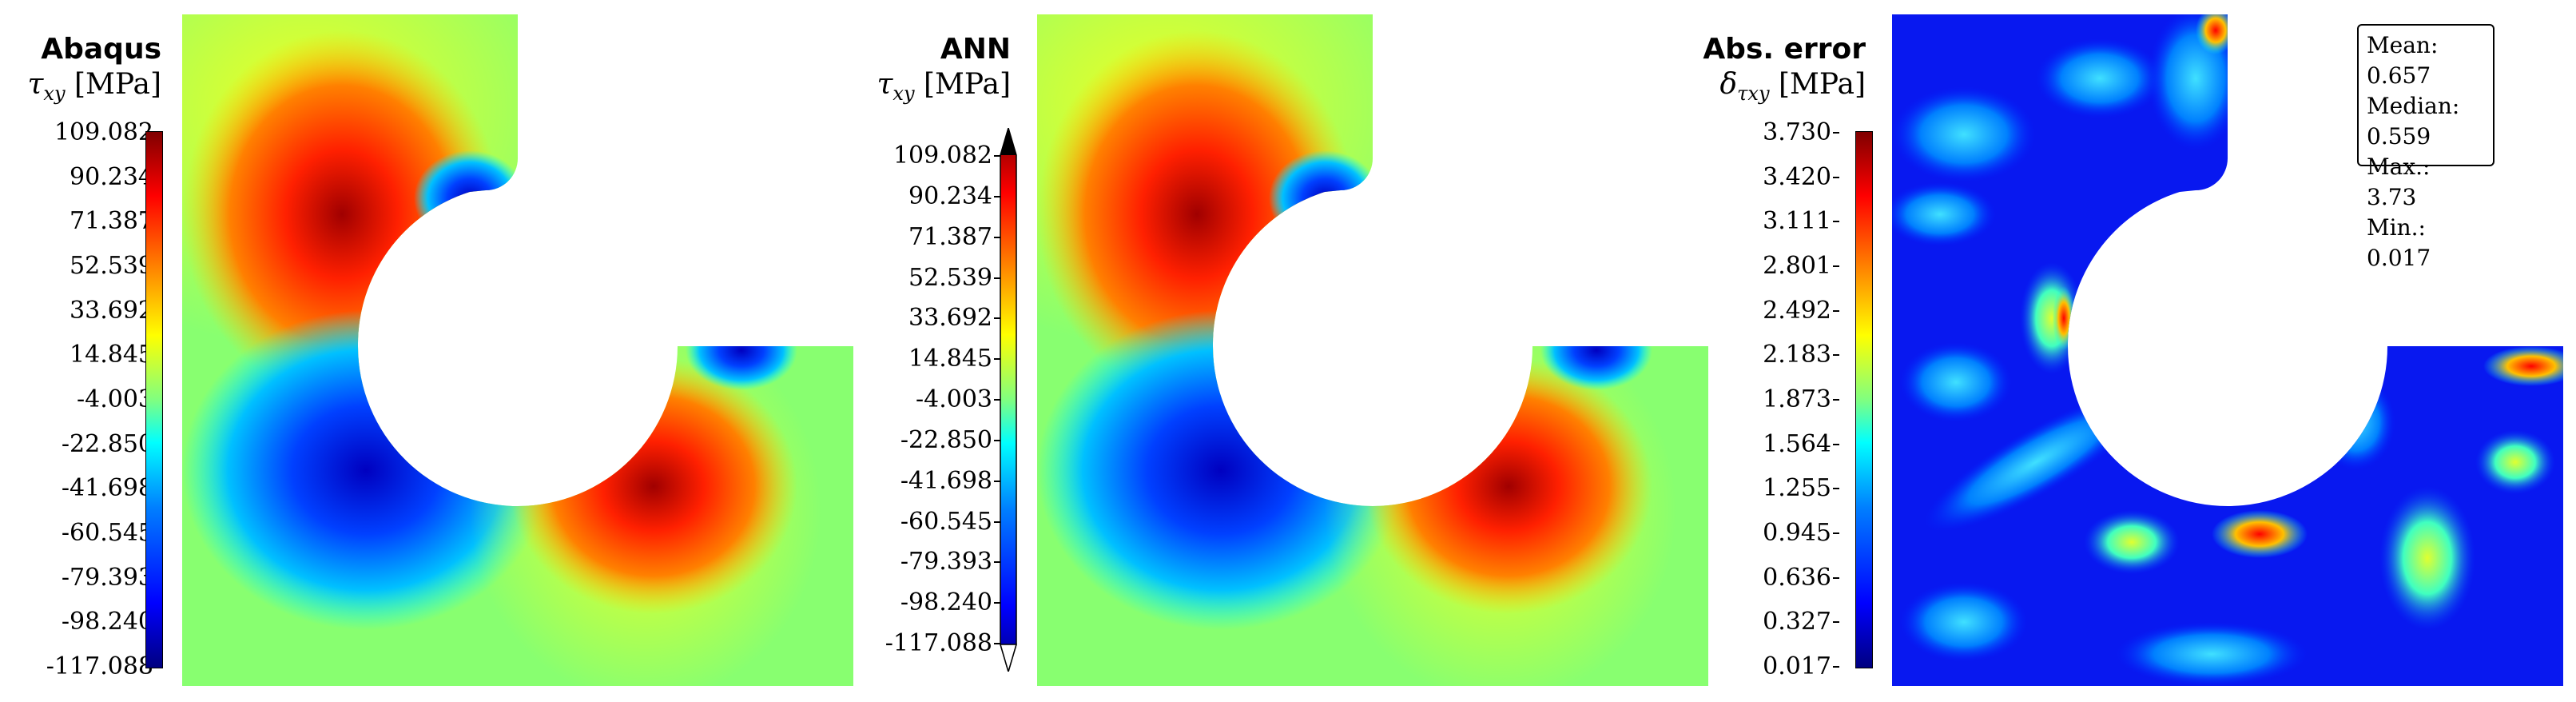 The height and width of the screenshot is (702, 2576). Describe the element at coordinates (1797, 666) in the screenshot. I see `colorbar-tick-label: 0.017` at that location.